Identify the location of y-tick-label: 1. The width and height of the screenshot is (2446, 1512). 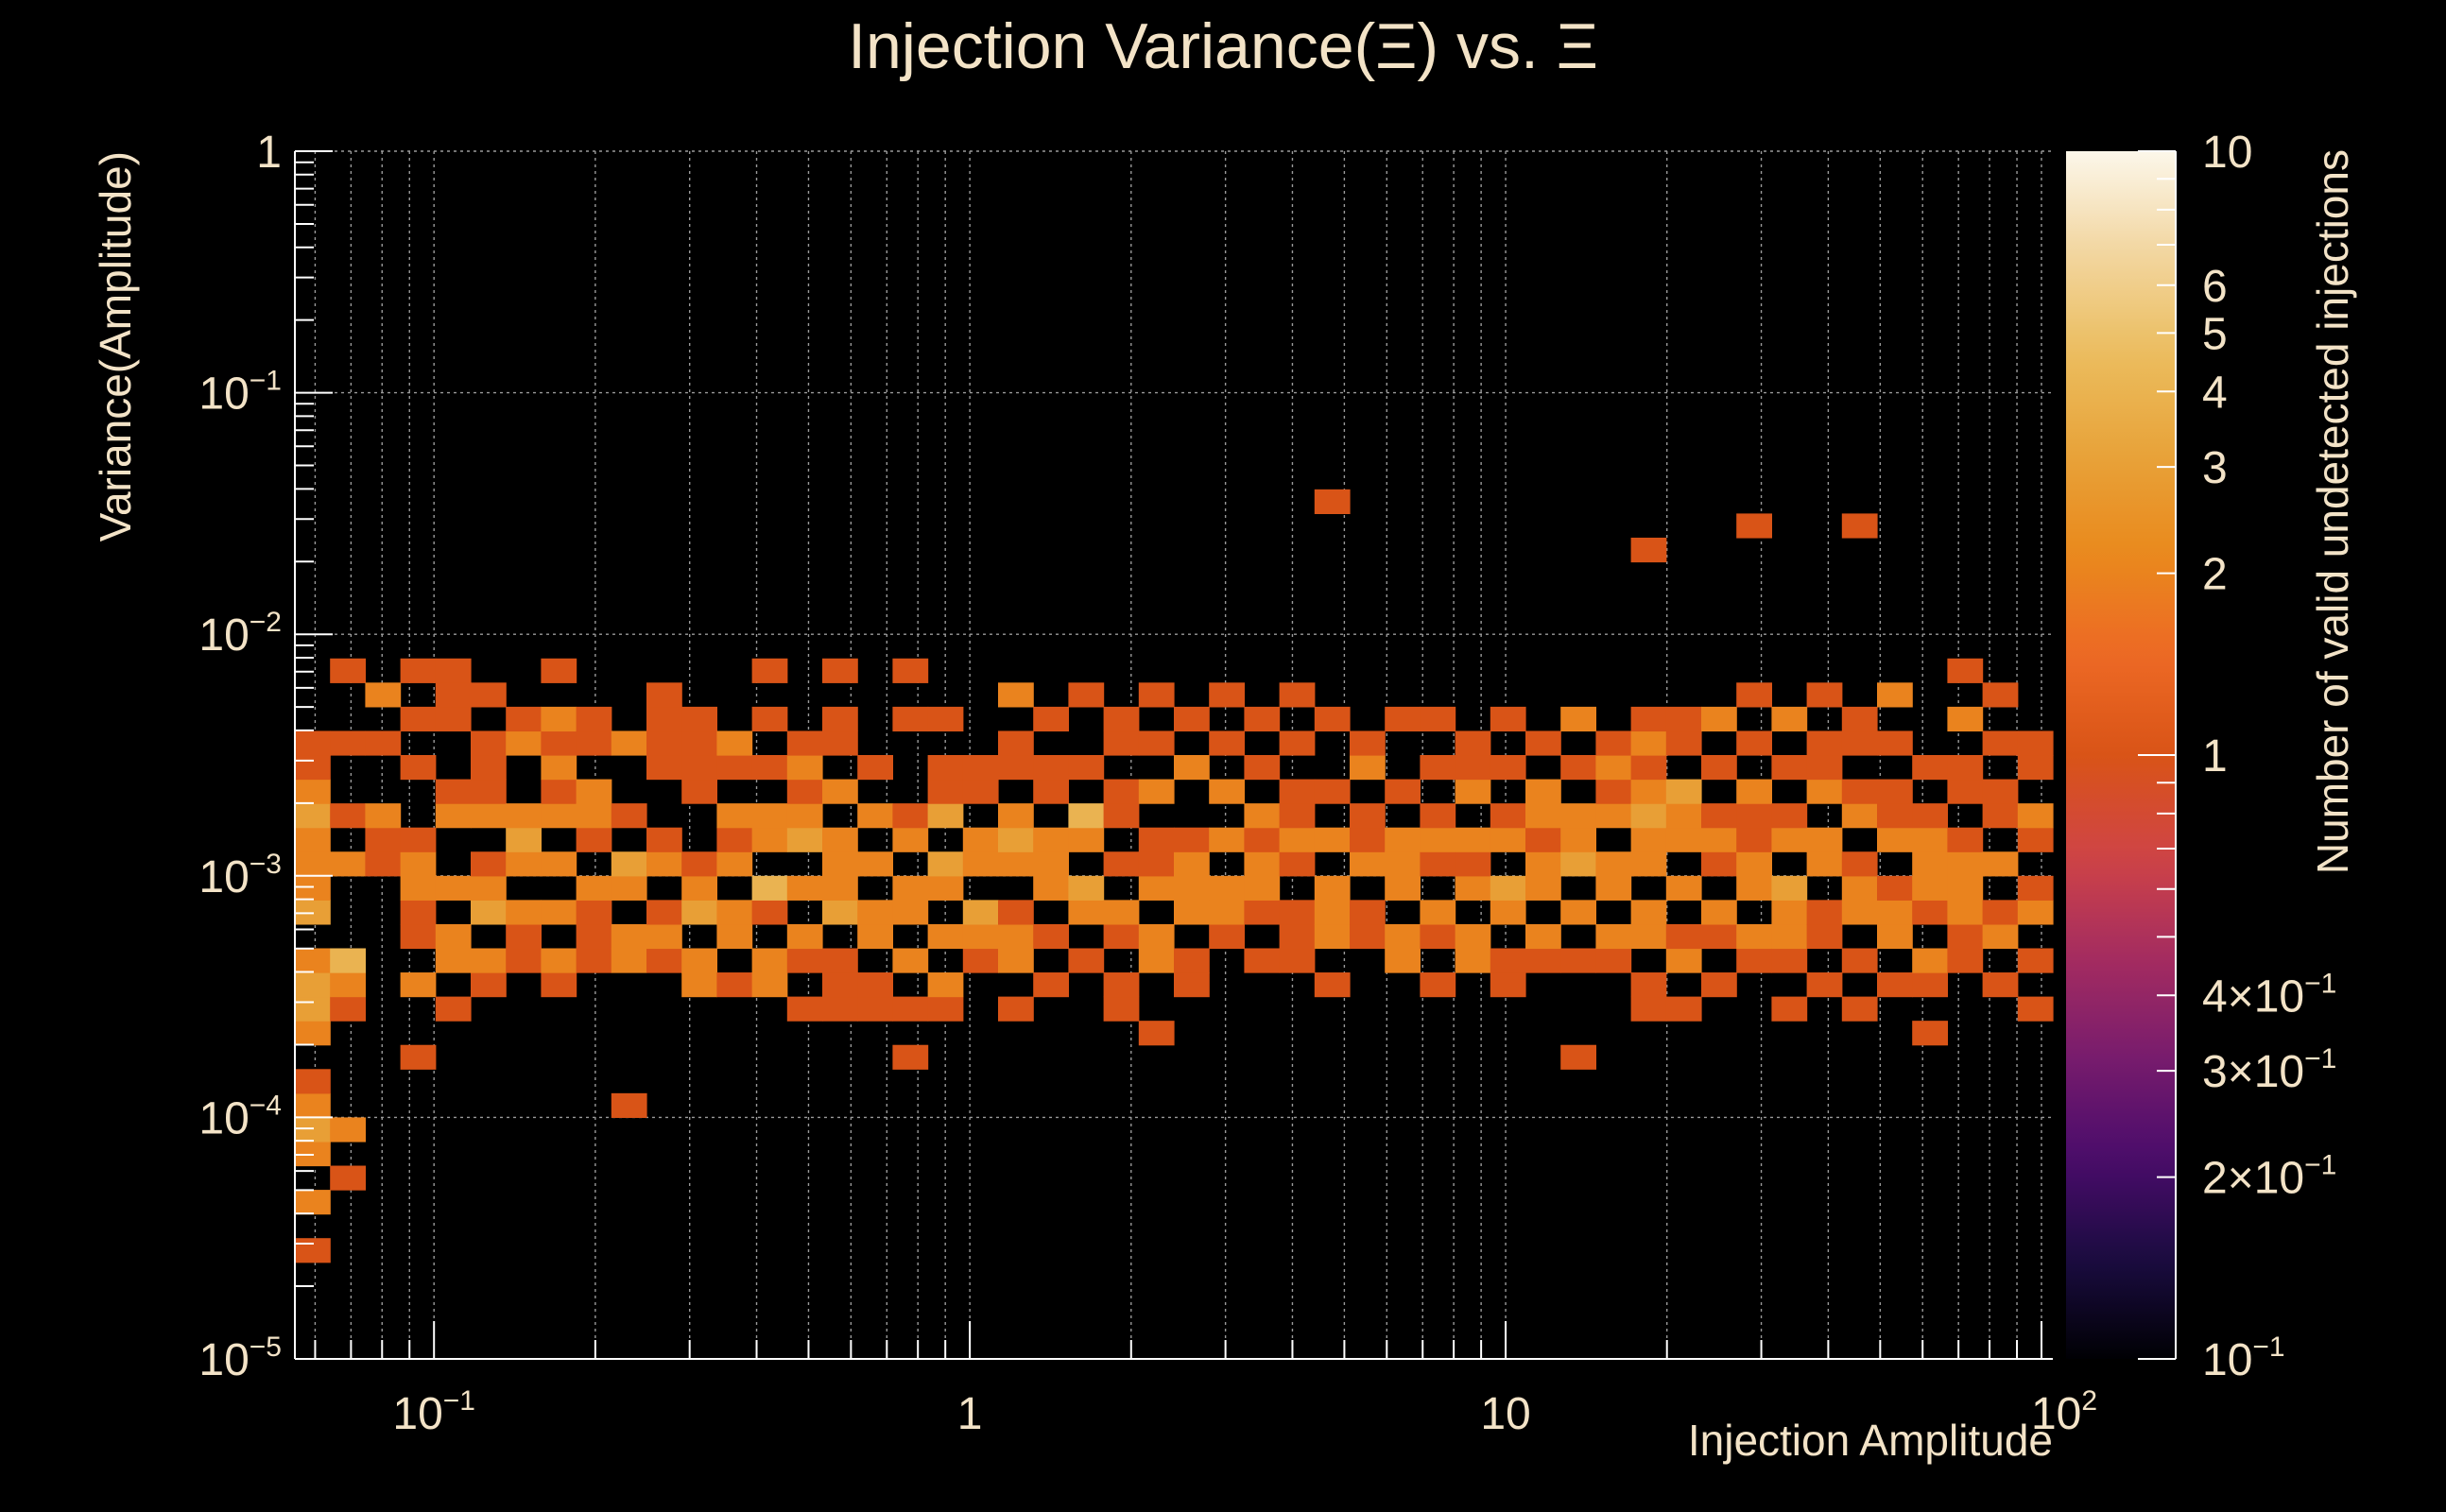
(269, 153).